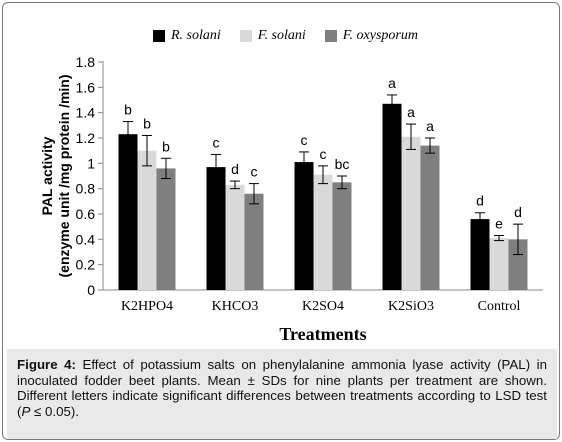 Image resolution: width=562 pixels, height=442 pixels. Describe the element at coordinates (86, 189) in the screenshot. I see `y-tick-label: 0.8` at that location.